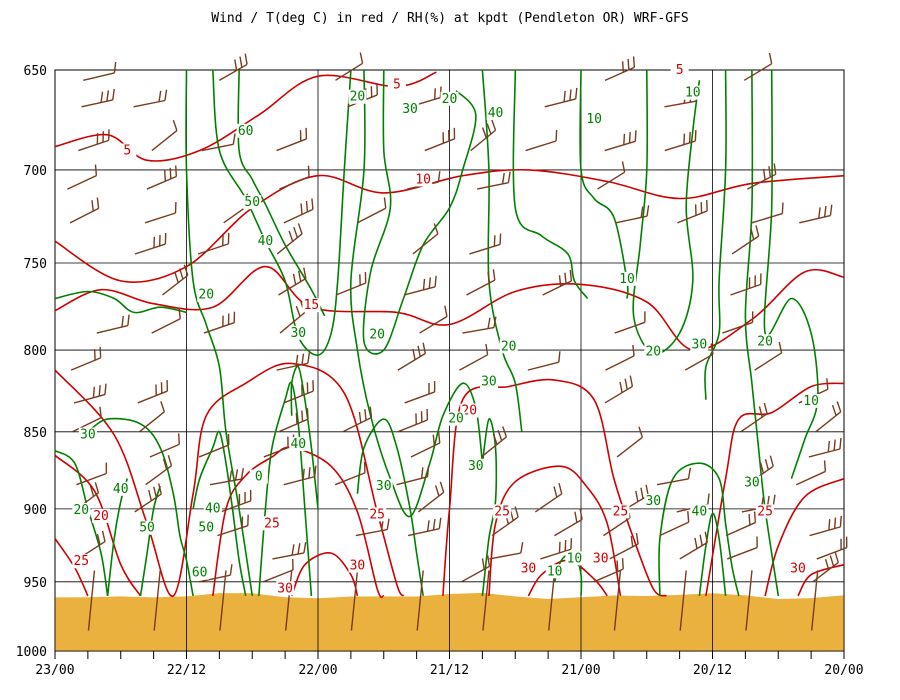  Describe the element at coordinates (206, 528) in the screenshot. I see `rh-label: 50` at that location.